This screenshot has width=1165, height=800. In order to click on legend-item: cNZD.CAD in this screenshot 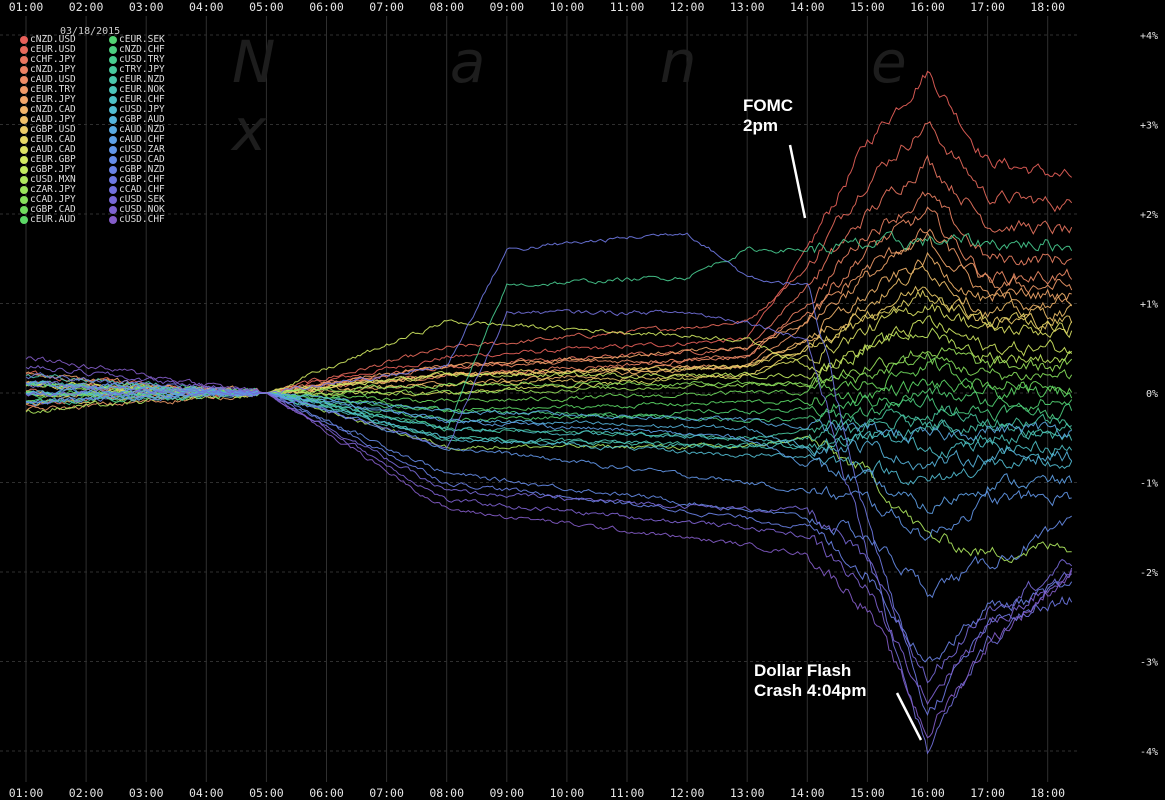, I will do `click(65, 110)`.